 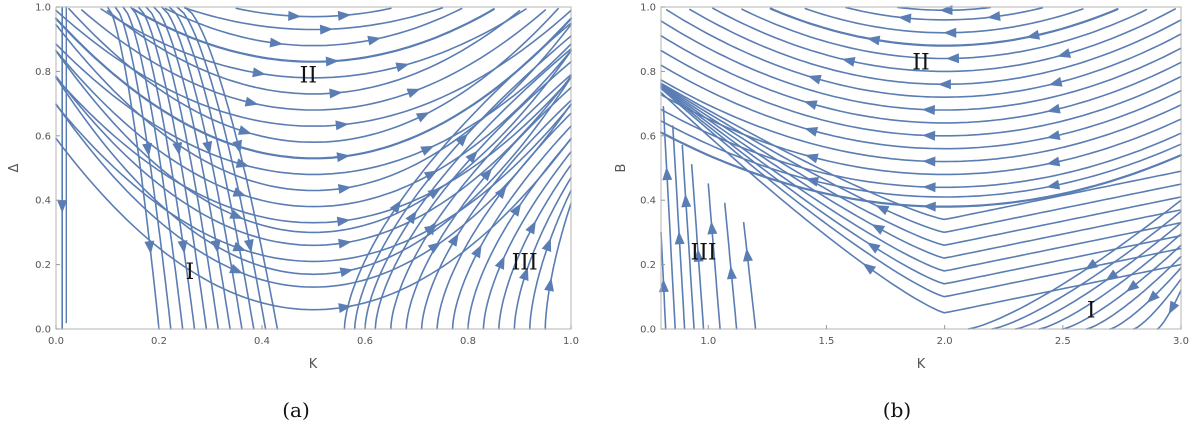 What do you see at coordinates (262, 341) in the screenshot?
I see `panel-a-x-tick-label: 0.4` at bounding box center [262, 341].